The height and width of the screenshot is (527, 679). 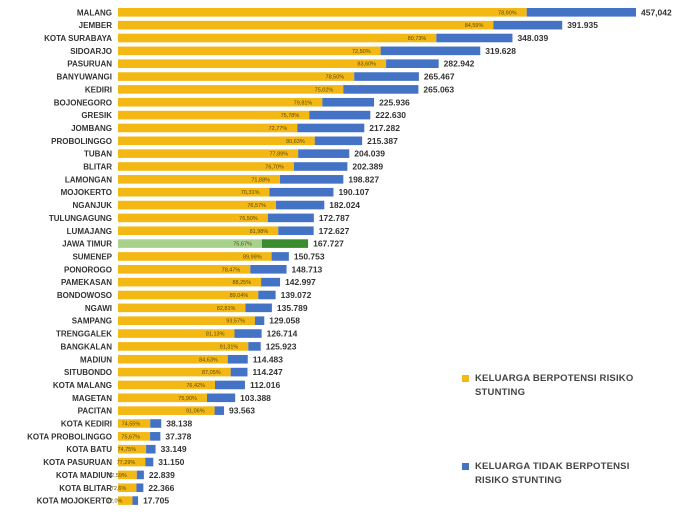 I want to click on category-label-situbondo: SITUBONDO, so click(x=88, y=372).